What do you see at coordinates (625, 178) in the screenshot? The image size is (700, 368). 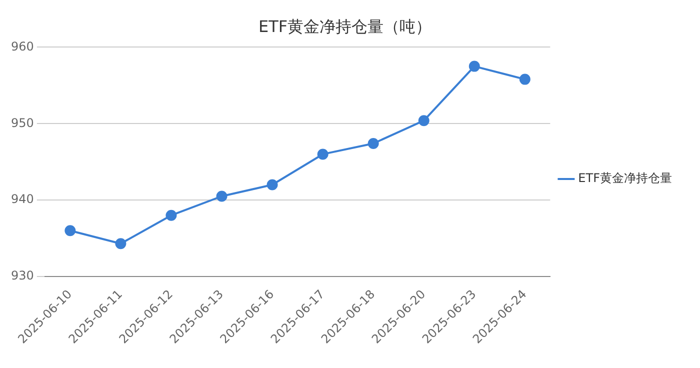 I see `legend-label: ETF黄金净持仓量` at bounding box center [625, 178].